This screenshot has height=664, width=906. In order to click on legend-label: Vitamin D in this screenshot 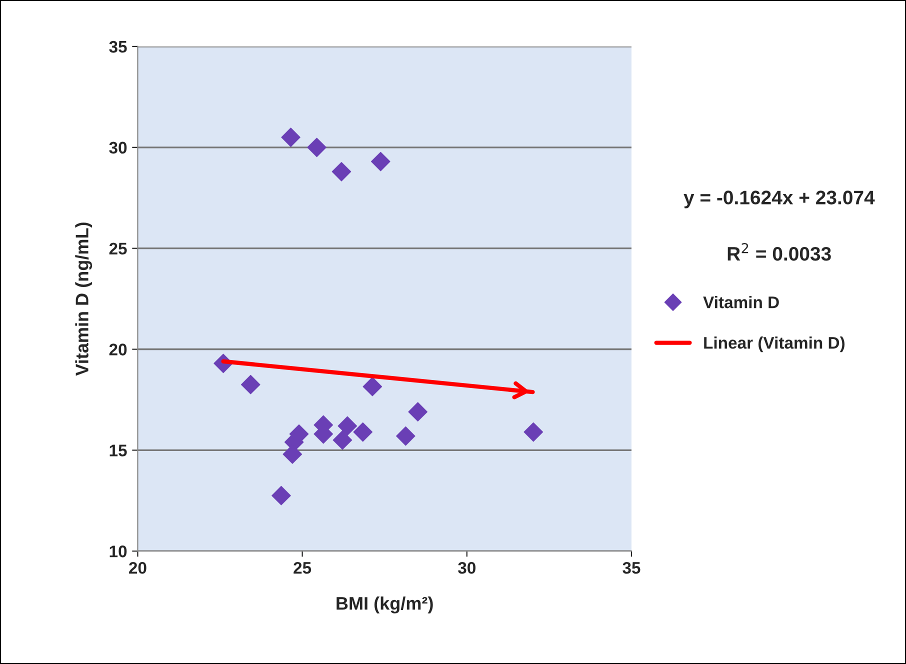, I will do `click(741, 302)`.